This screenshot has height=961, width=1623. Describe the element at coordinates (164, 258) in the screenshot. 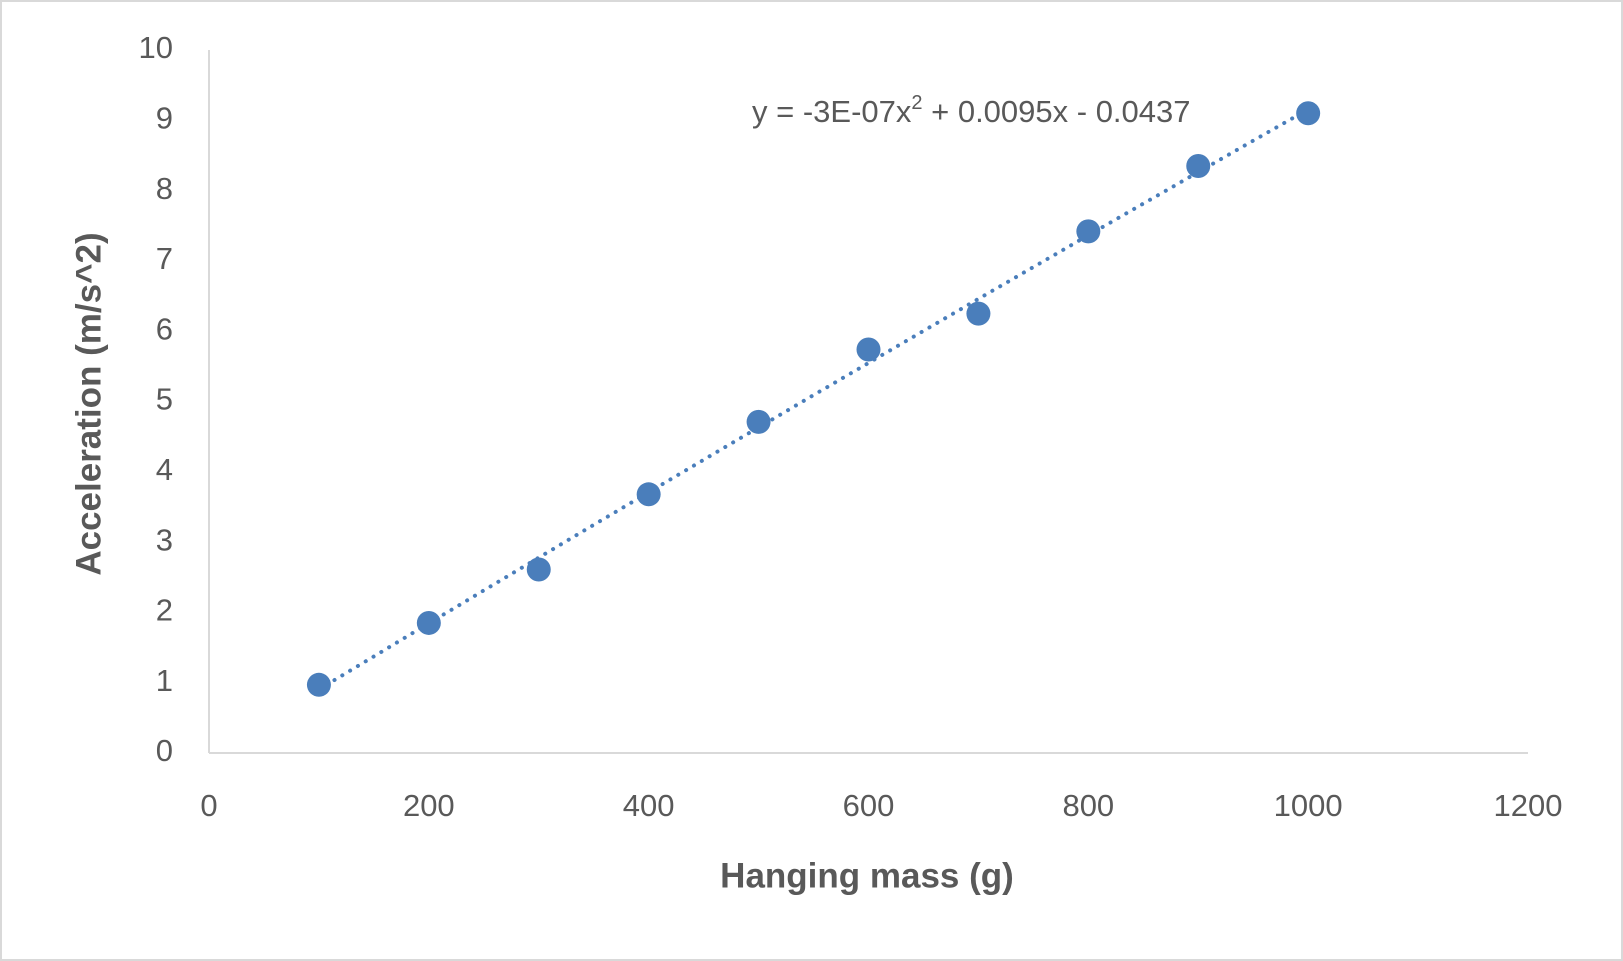

I see `y-tick-label: 7` at that location.